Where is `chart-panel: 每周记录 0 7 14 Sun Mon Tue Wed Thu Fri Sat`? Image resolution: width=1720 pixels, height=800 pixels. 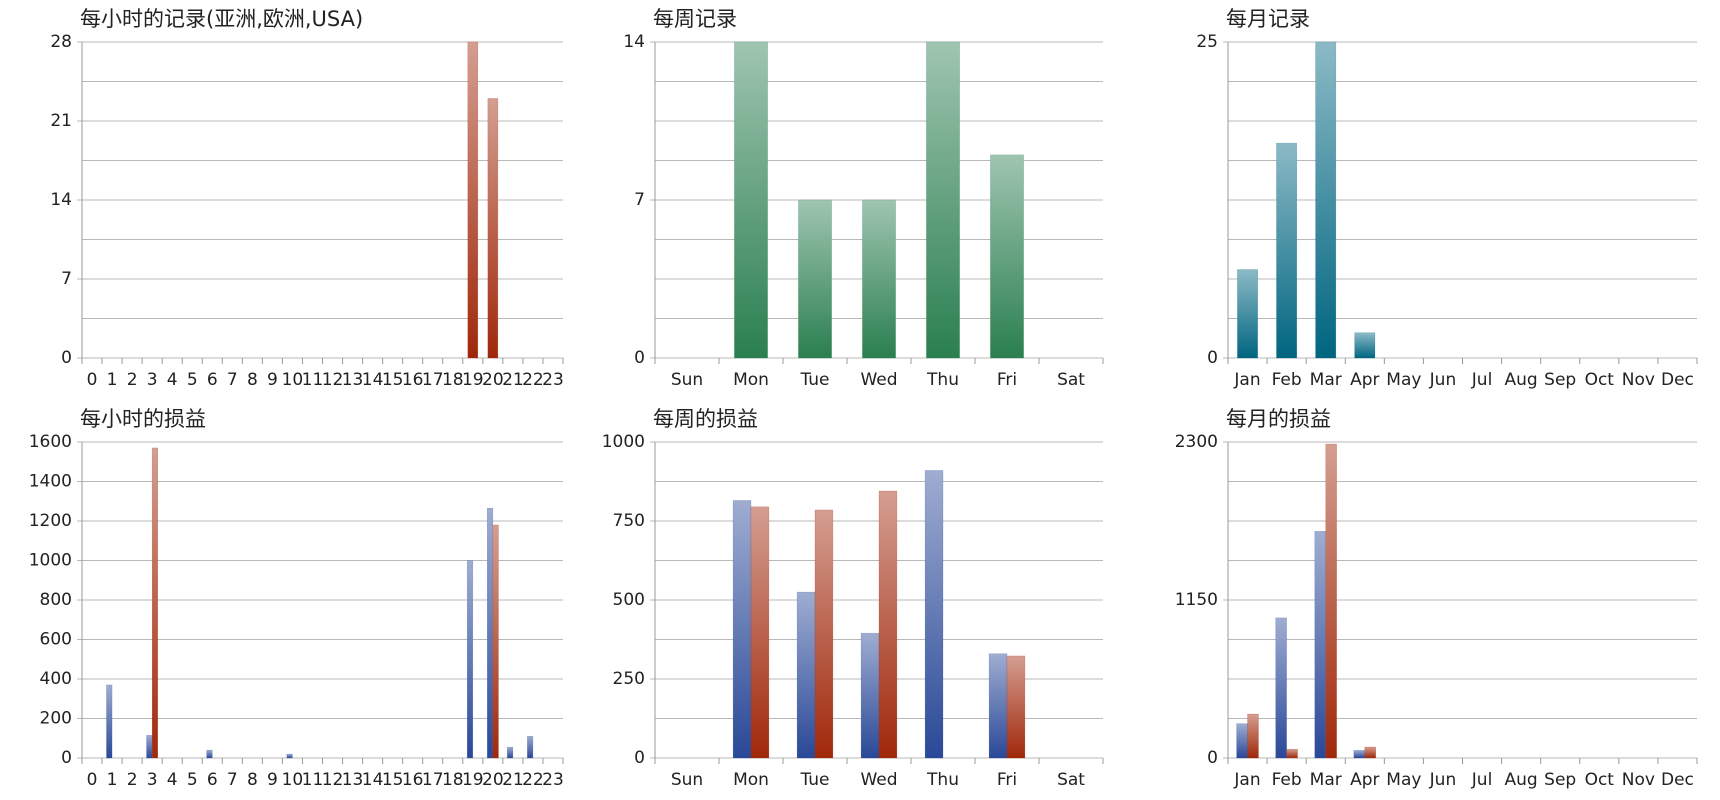
chart-panel: 每周记录 0 7 14 Sun Mon Tue Wed Thu Fri Sat is located at coordinates (863, 198).